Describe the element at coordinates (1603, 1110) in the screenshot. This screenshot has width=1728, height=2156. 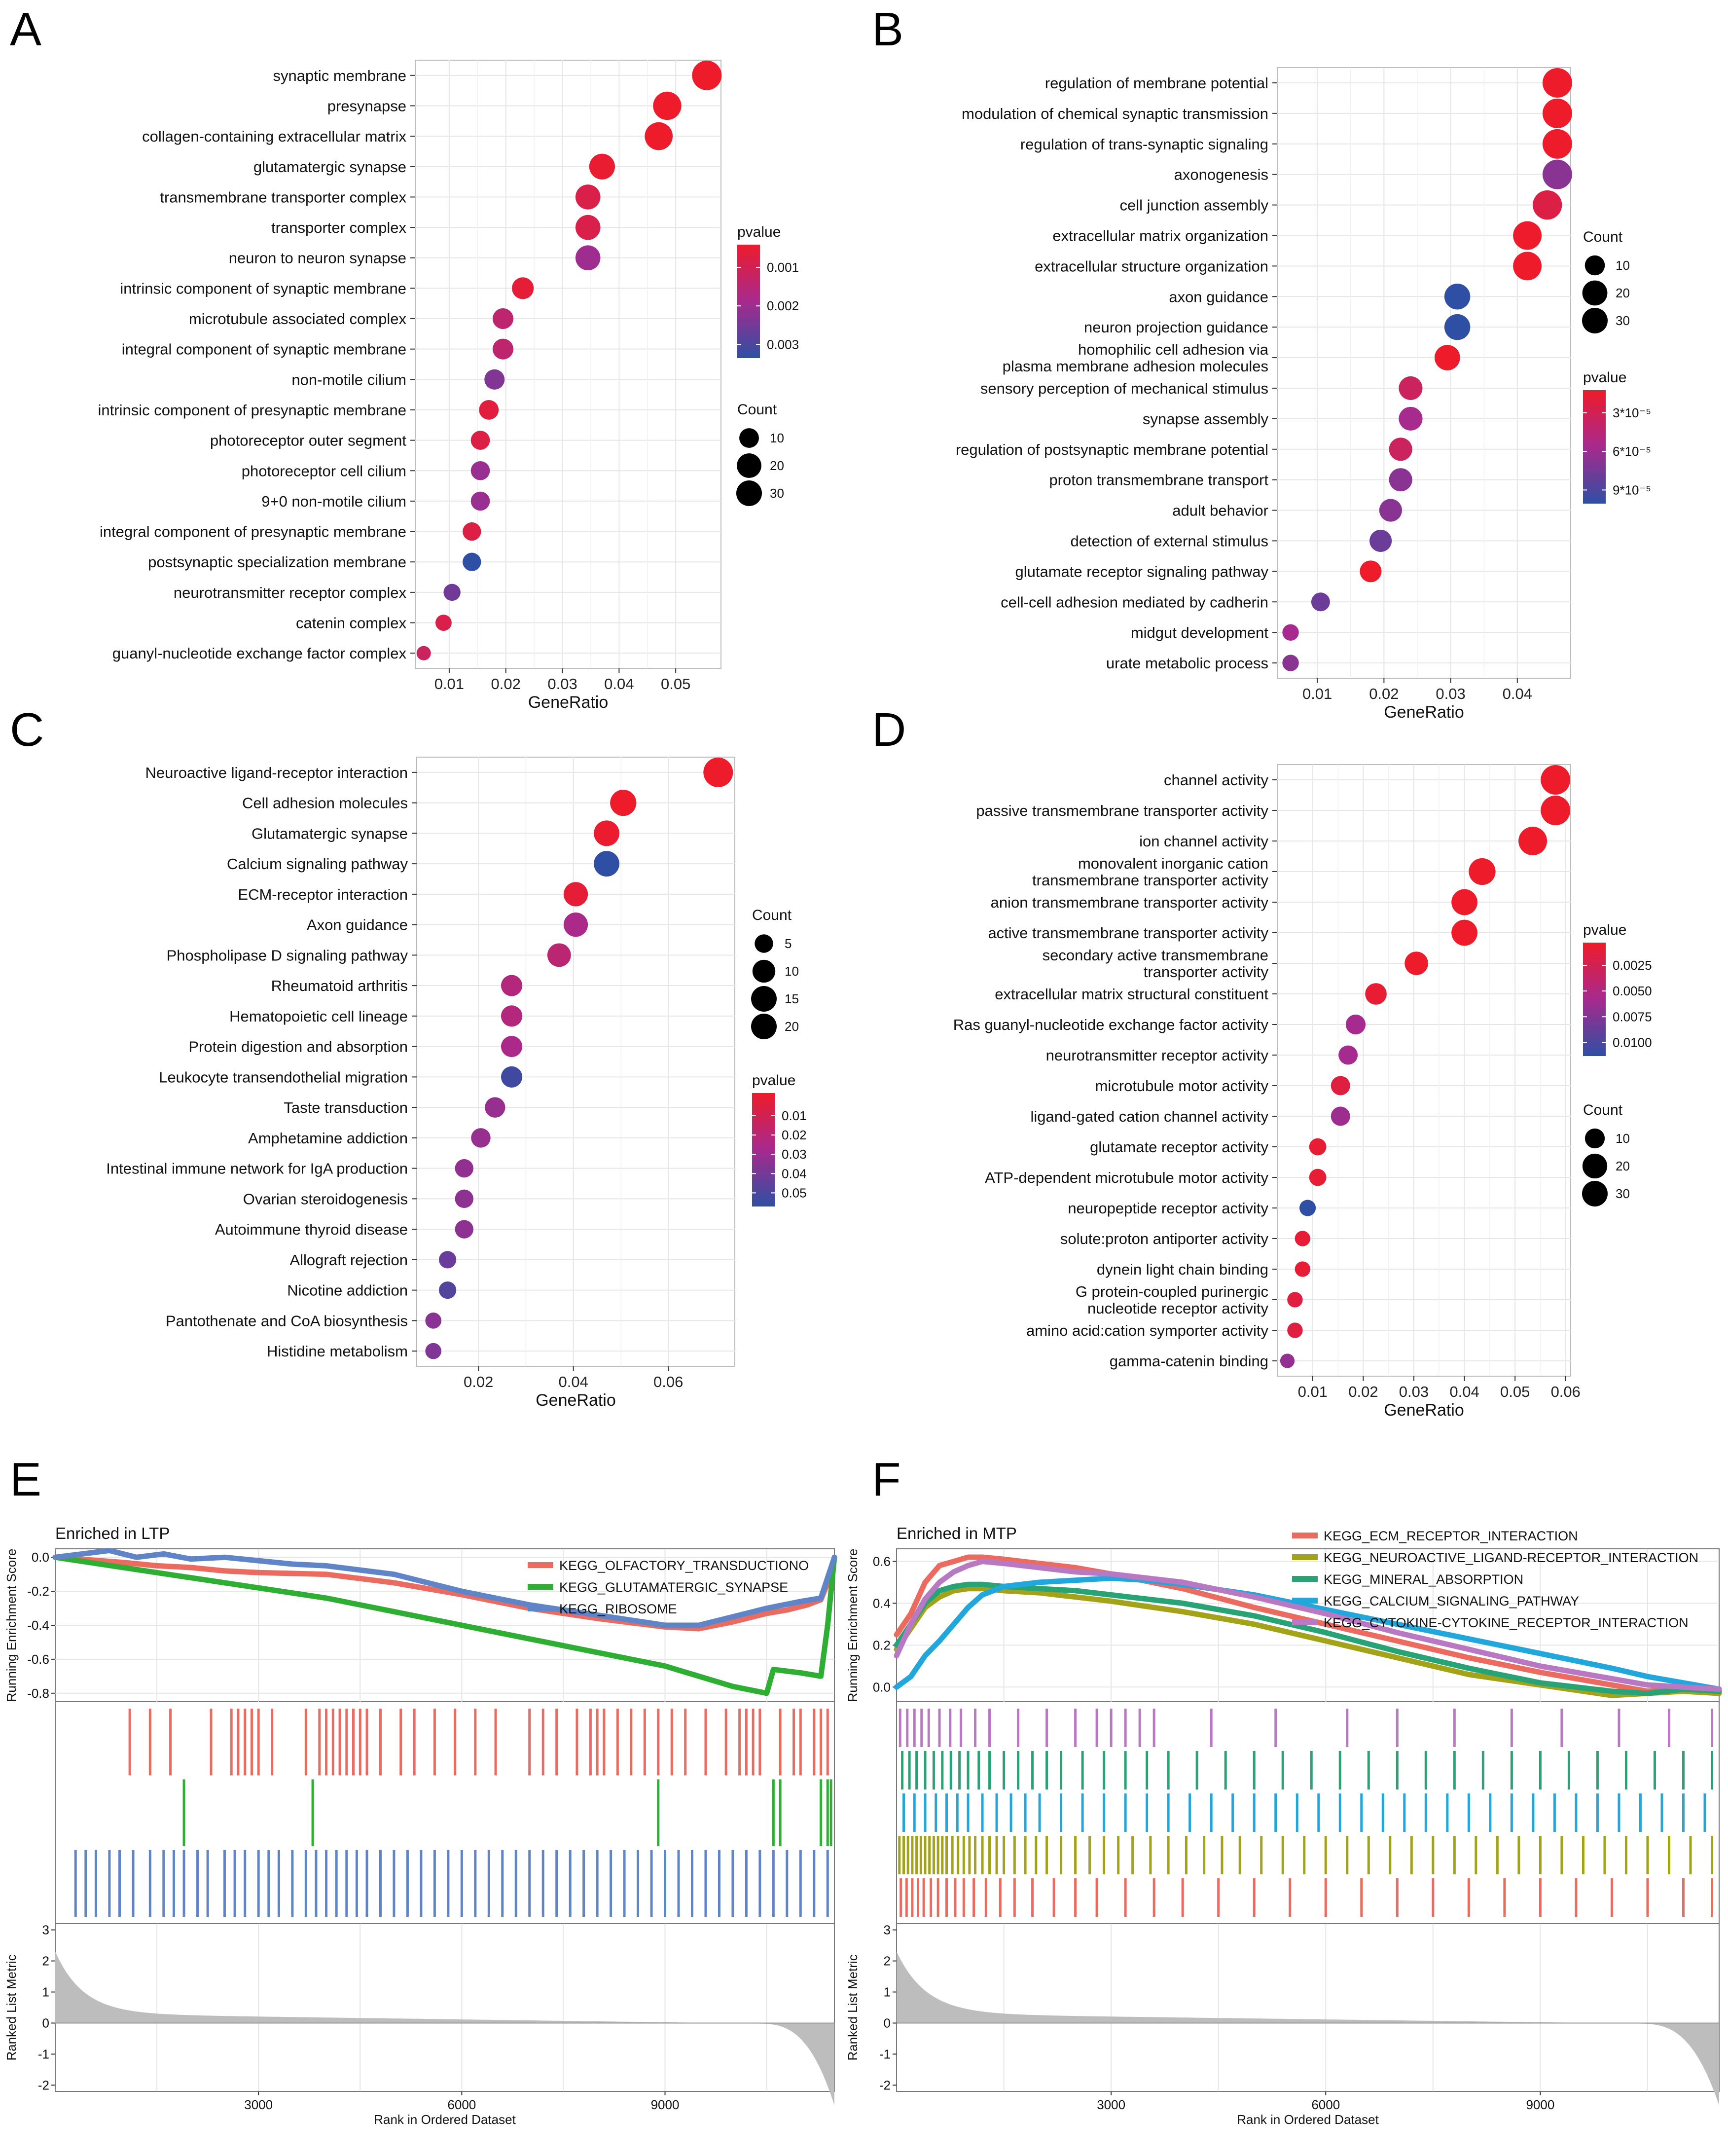
I see `panel-d-count-legend-title: Count` at that location.